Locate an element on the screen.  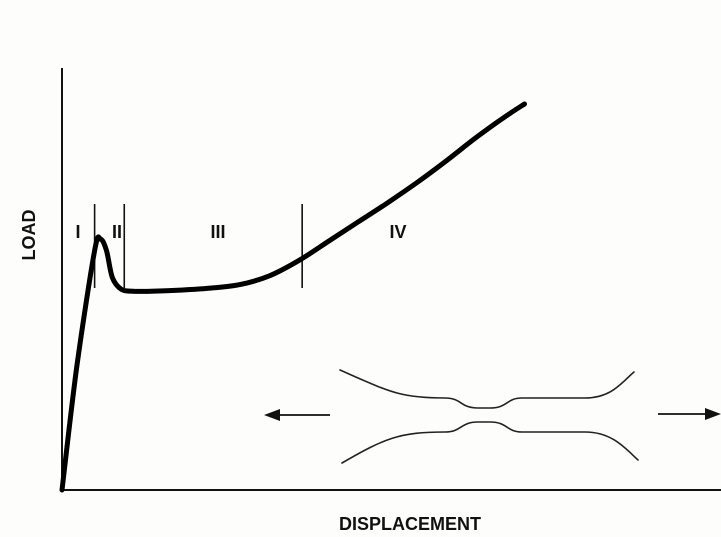
region-label: IV is located at coordinates (397, 232).